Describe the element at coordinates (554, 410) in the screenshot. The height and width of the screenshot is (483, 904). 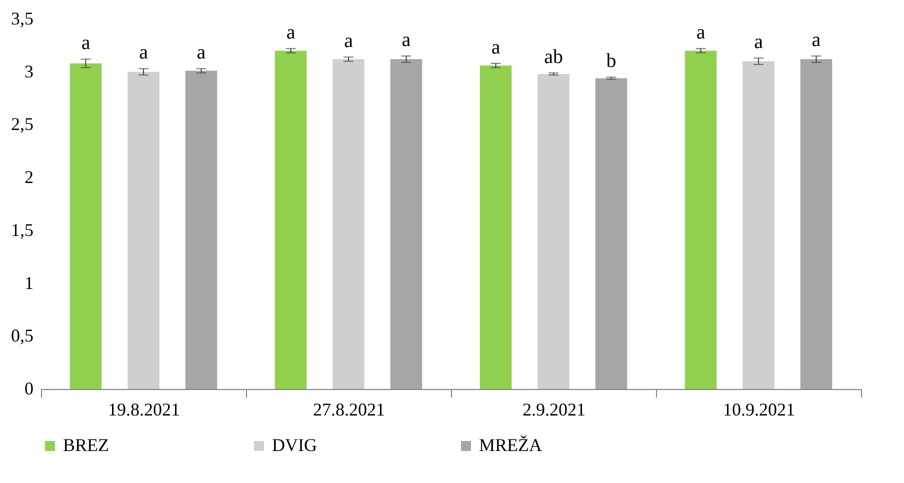
I see `x-tick-label: 2.9.2021` at that location.